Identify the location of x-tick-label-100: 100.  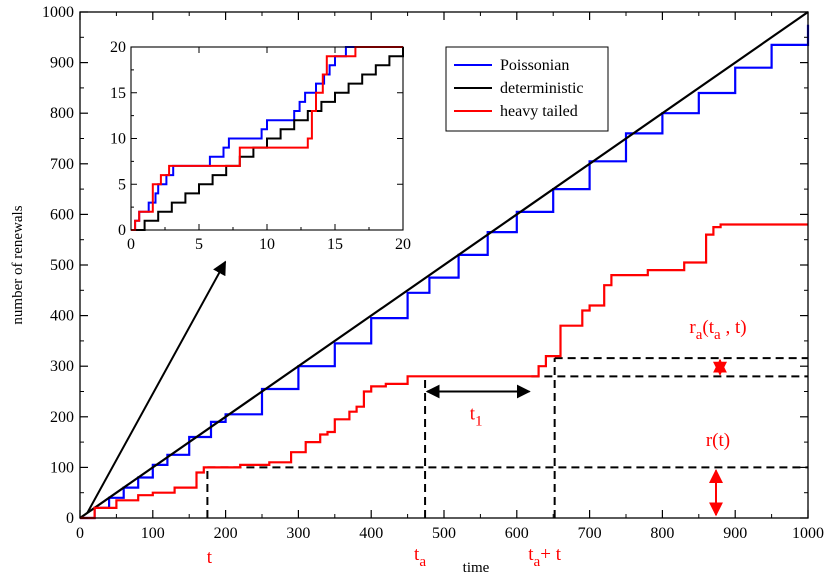
(153, 533).